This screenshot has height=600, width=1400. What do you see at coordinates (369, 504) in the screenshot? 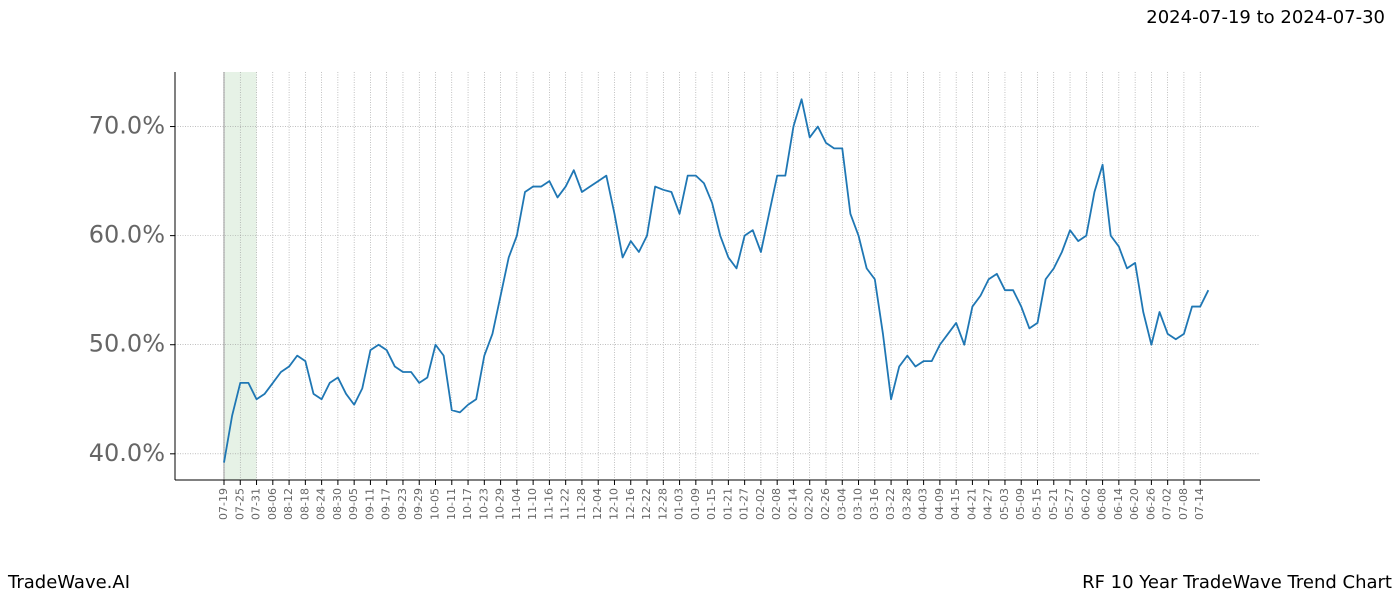
I see `x-tick-label: 09-11` at bounding box center [369, 504].